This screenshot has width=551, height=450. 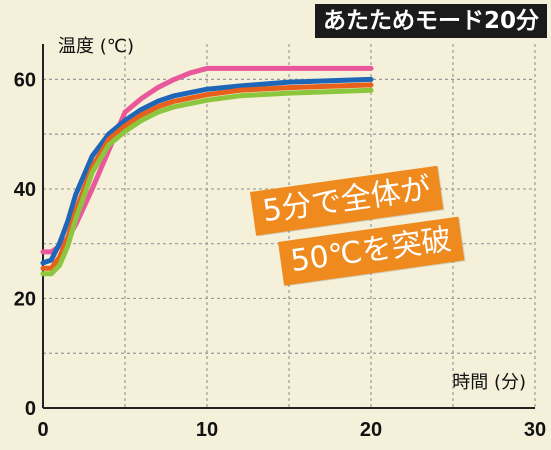 I want to click on x-tick-label: 30, so click(x=535, y=430).